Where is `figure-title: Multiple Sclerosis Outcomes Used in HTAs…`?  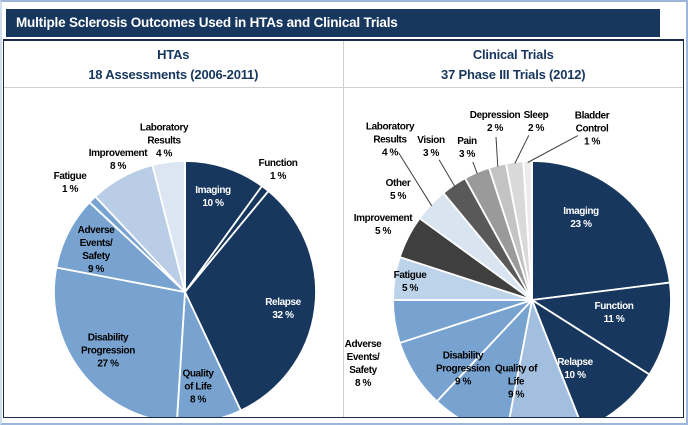
figure-title: Multiple Sclerosis Outcomes Used in HTAs… is located at coordinates (207, 22).